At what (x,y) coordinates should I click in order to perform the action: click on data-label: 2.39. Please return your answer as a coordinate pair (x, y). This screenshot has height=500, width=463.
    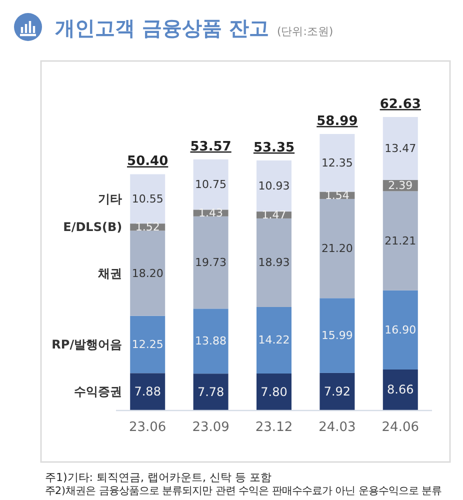
    Looking at the image, I should click on (400, 185).